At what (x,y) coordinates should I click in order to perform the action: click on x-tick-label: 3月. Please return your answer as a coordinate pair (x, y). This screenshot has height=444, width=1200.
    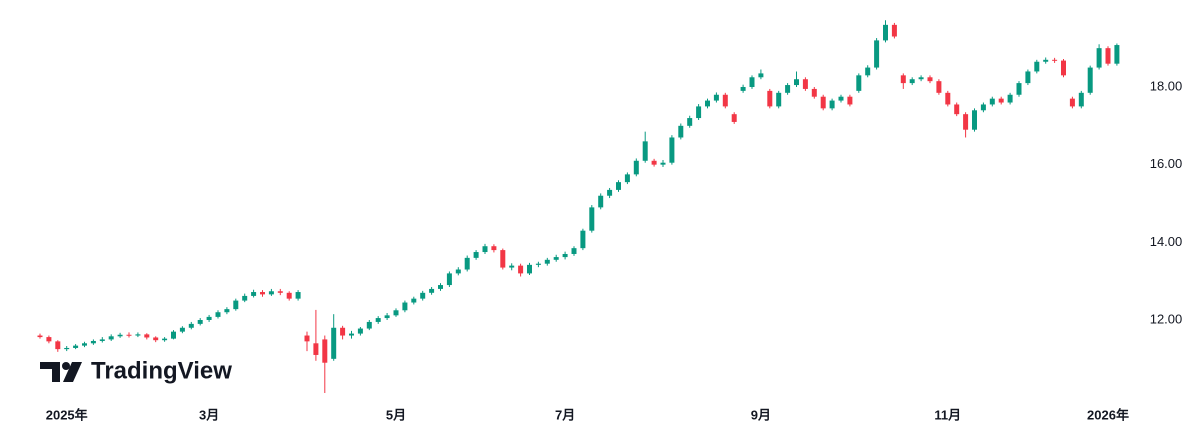
    Looking at the image, I should click on (209, 414).